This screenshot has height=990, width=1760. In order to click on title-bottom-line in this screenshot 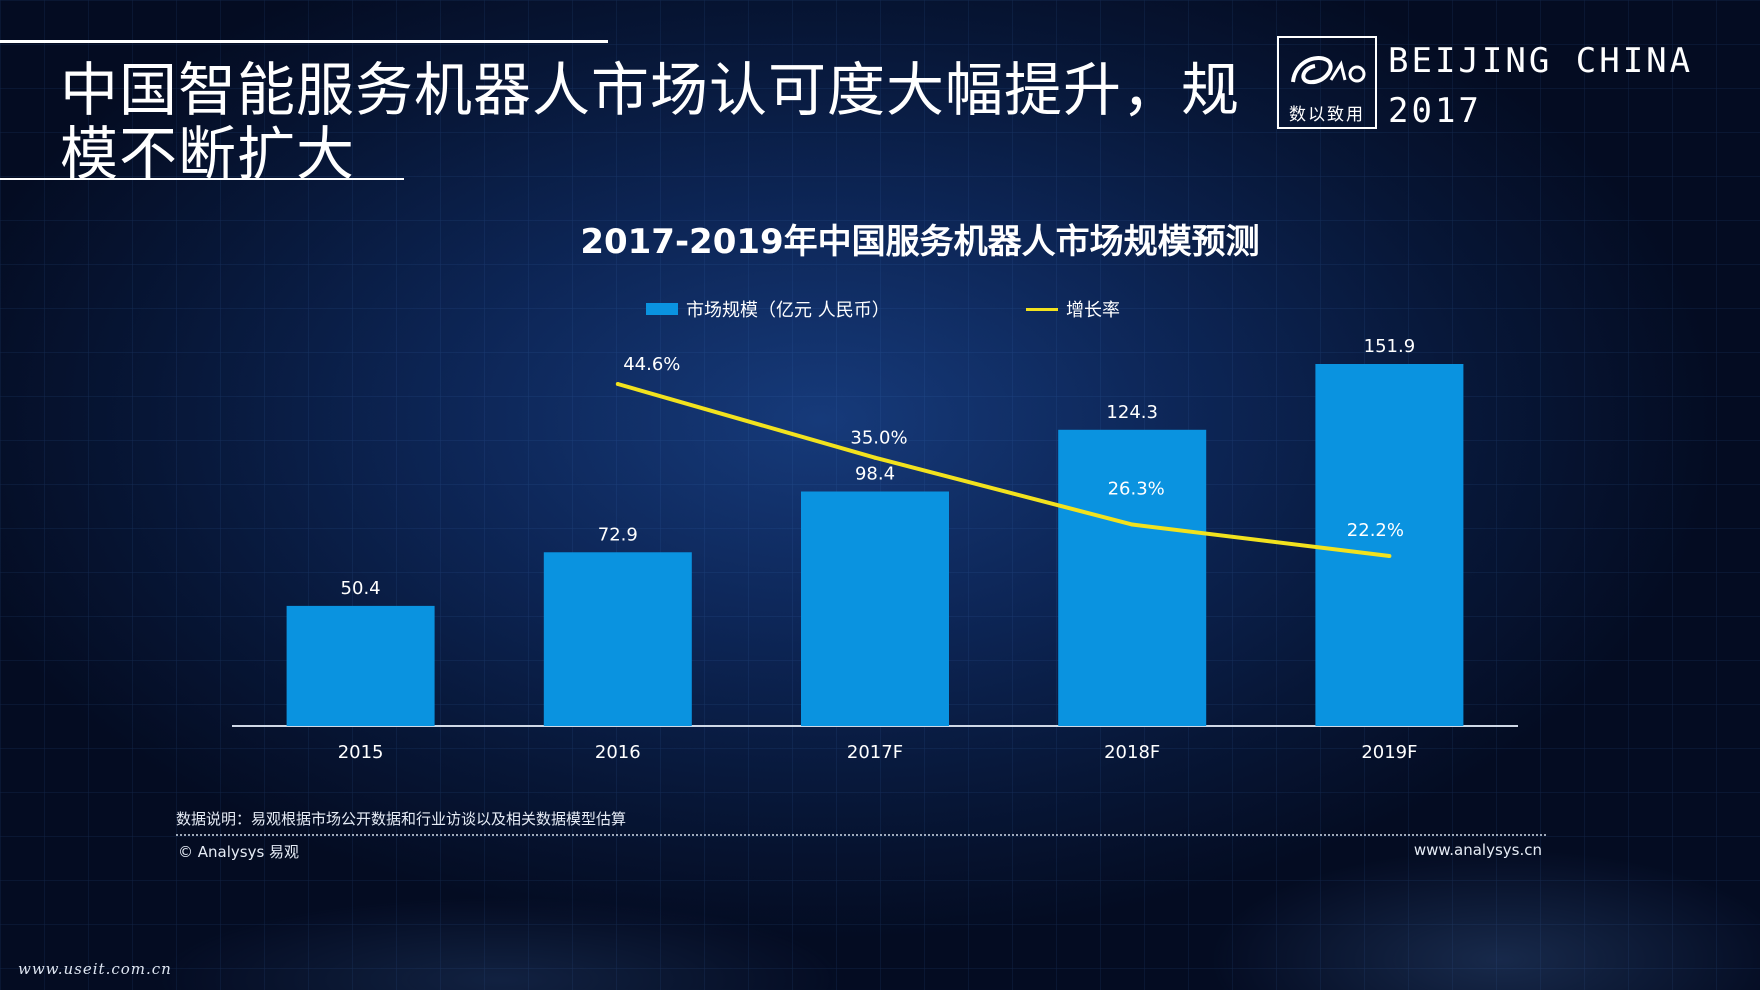, I will do `click(202, 179)`.